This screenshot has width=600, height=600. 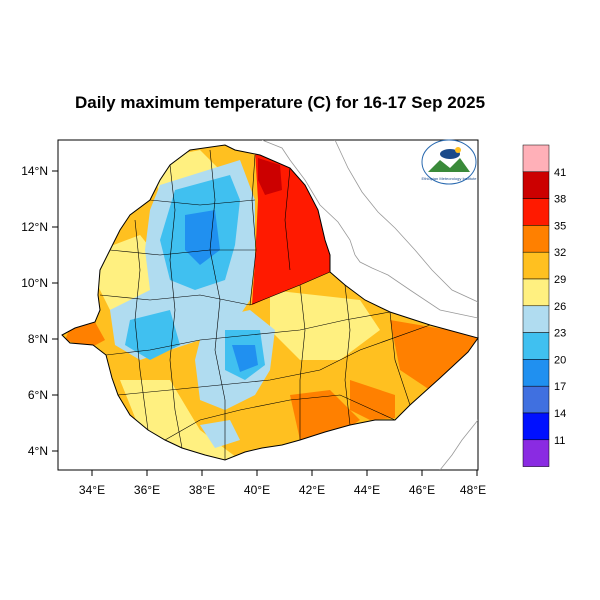 What do you see at coordinates (450, 178) in the screenshot?
I see `logo-text: Ethiopian Meteorology Institute` at bounding box center [450, 178].